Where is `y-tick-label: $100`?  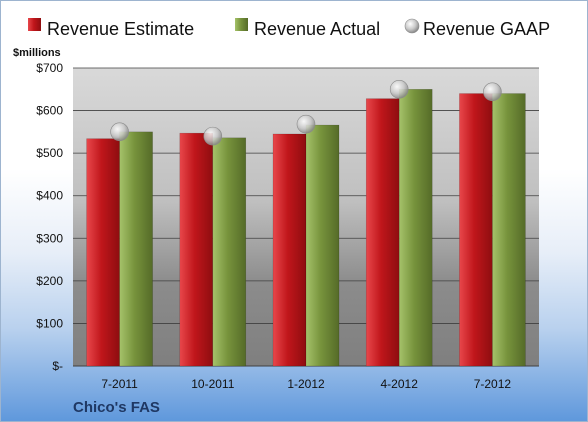 y-tick-label: $100 is located at coordinates (49, 323).